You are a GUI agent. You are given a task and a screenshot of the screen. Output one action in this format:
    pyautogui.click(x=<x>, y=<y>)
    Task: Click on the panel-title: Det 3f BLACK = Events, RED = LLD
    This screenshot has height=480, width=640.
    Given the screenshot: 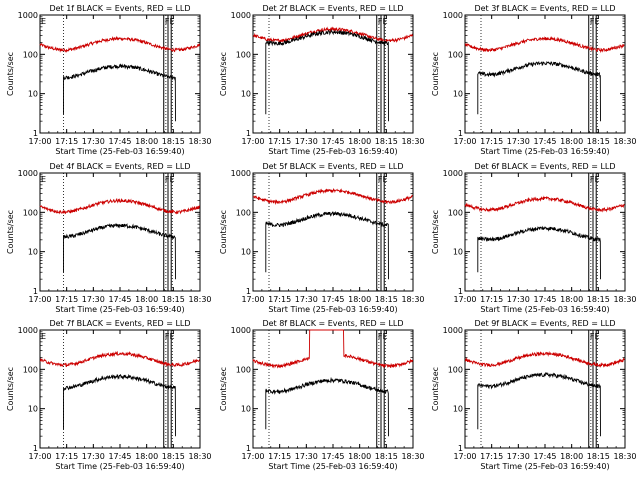 What is the action you would take?
    pyautogui.click(x=544, y=8)
    